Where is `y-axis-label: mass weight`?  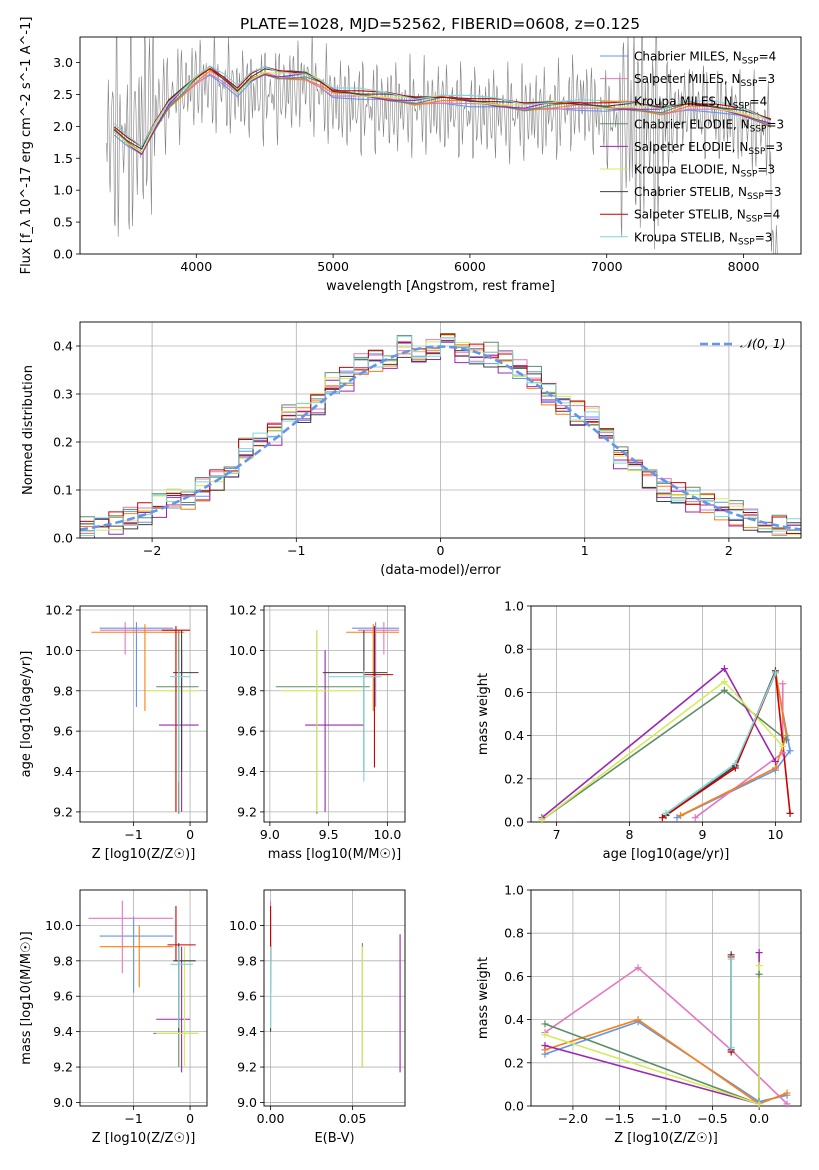 y-axis-label: mass weight is located at coordinates (483, 998).